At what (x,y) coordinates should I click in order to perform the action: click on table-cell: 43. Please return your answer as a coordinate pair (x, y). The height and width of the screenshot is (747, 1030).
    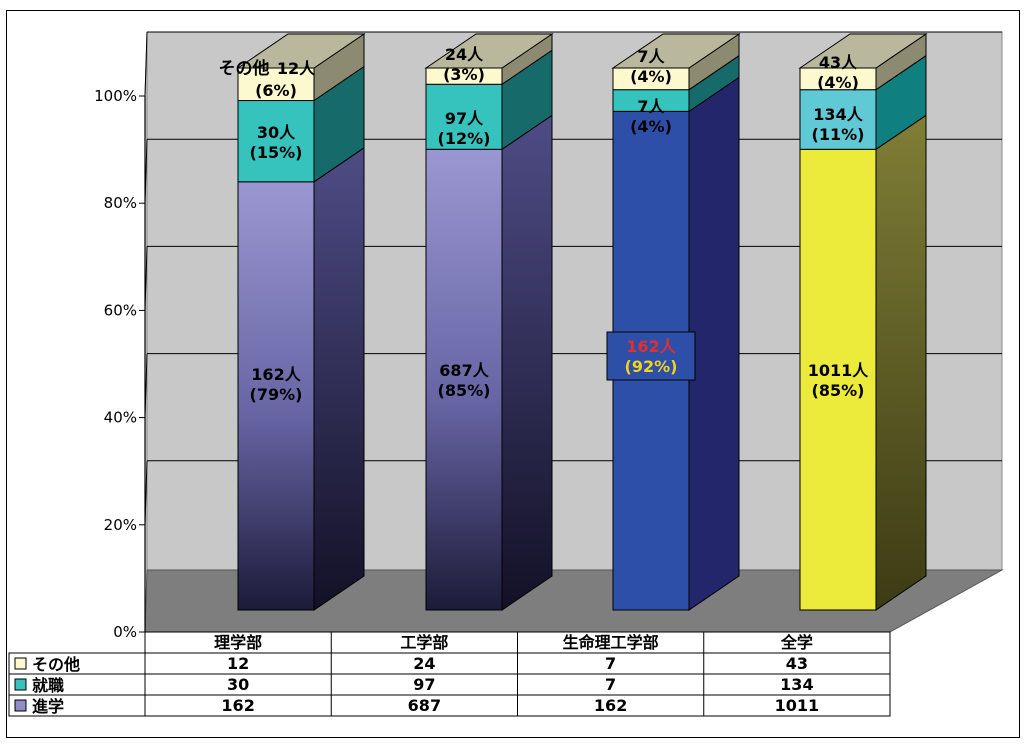
    Looking at the image, I should click on (797, 663).